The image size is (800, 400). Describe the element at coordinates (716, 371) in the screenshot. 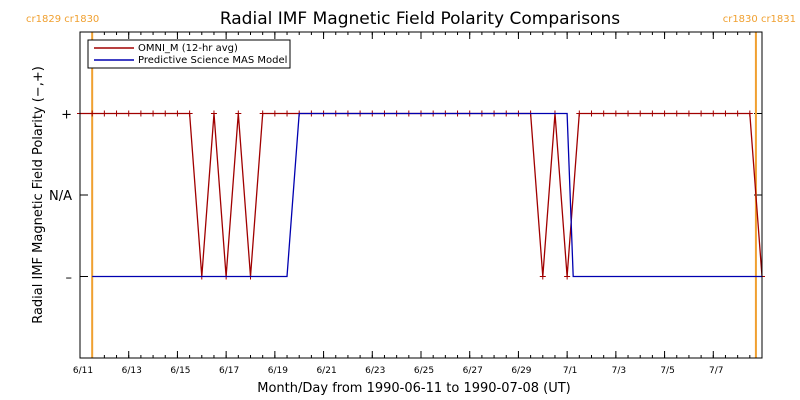

I see `x-tick-label: 7/7` at that location.